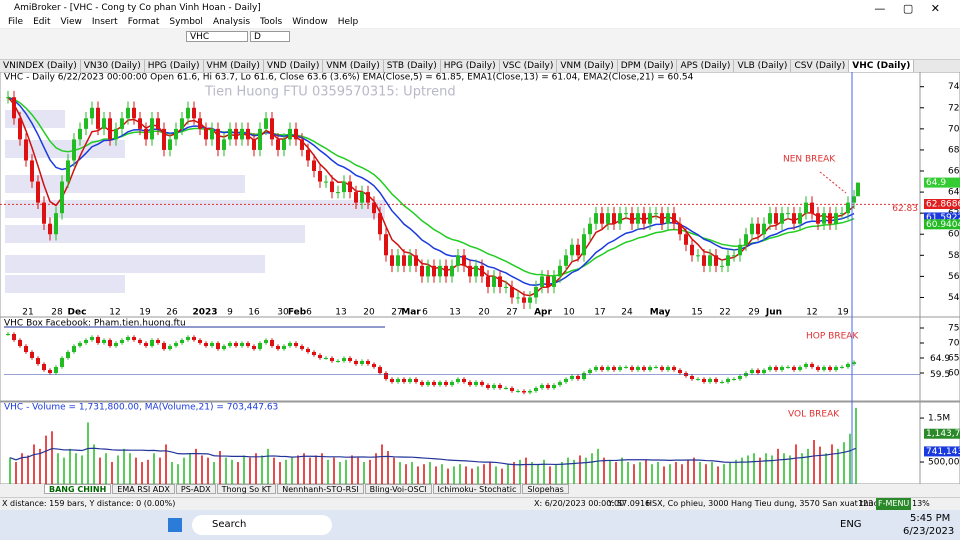 The width and height of the screenshot is (960, 540). I want to click on chart-tab: STB (Daily), so click(412, 66).